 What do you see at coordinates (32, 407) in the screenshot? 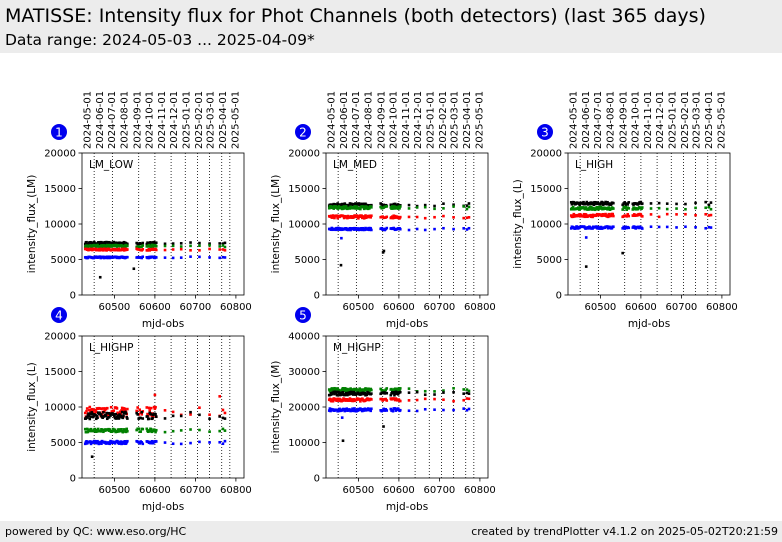
I see `y-axis-label: intensity_flux_(L)` at bounding box center [32, 407].